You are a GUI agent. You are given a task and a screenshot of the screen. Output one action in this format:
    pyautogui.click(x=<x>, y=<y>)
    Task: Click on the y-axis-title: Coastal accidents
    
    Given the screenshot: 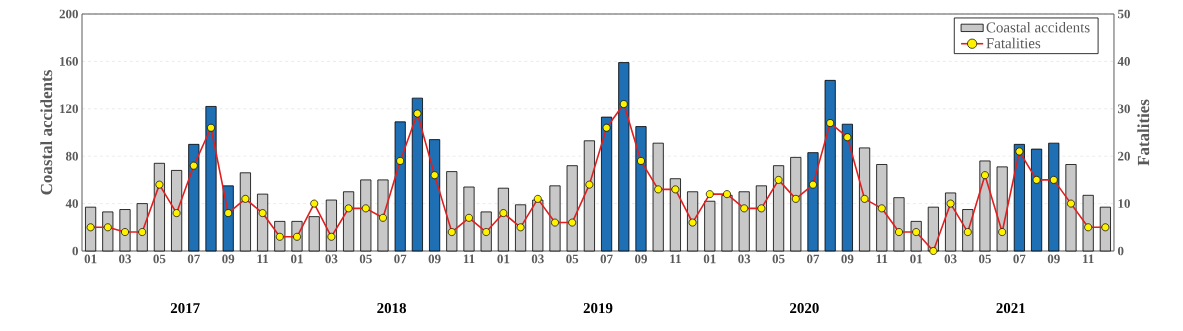 What is the action you would take?
    pyautogui.click(x=46, y=132)
    